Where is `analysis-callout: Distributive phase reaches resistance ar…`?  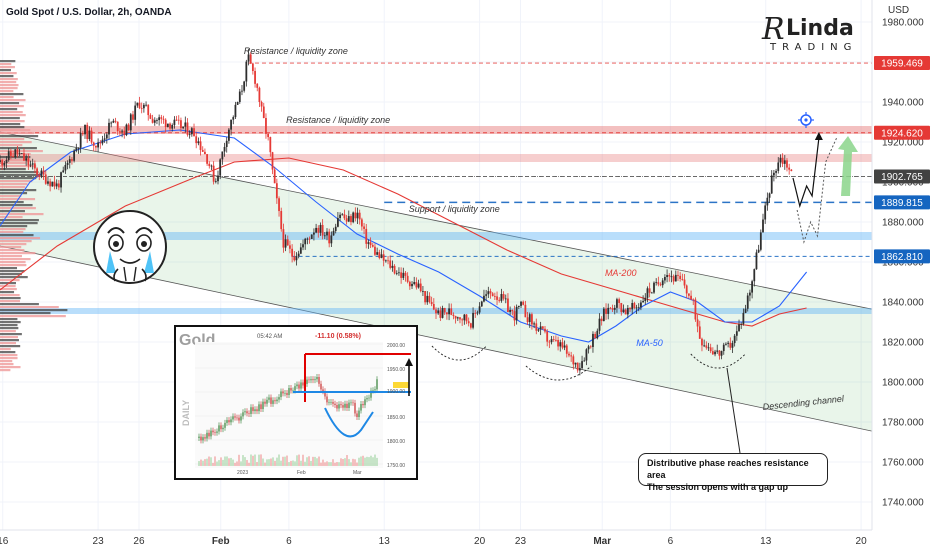 analysis-callout: Distributive phase reaches resistance ar… is located at coordinates (733, 472).